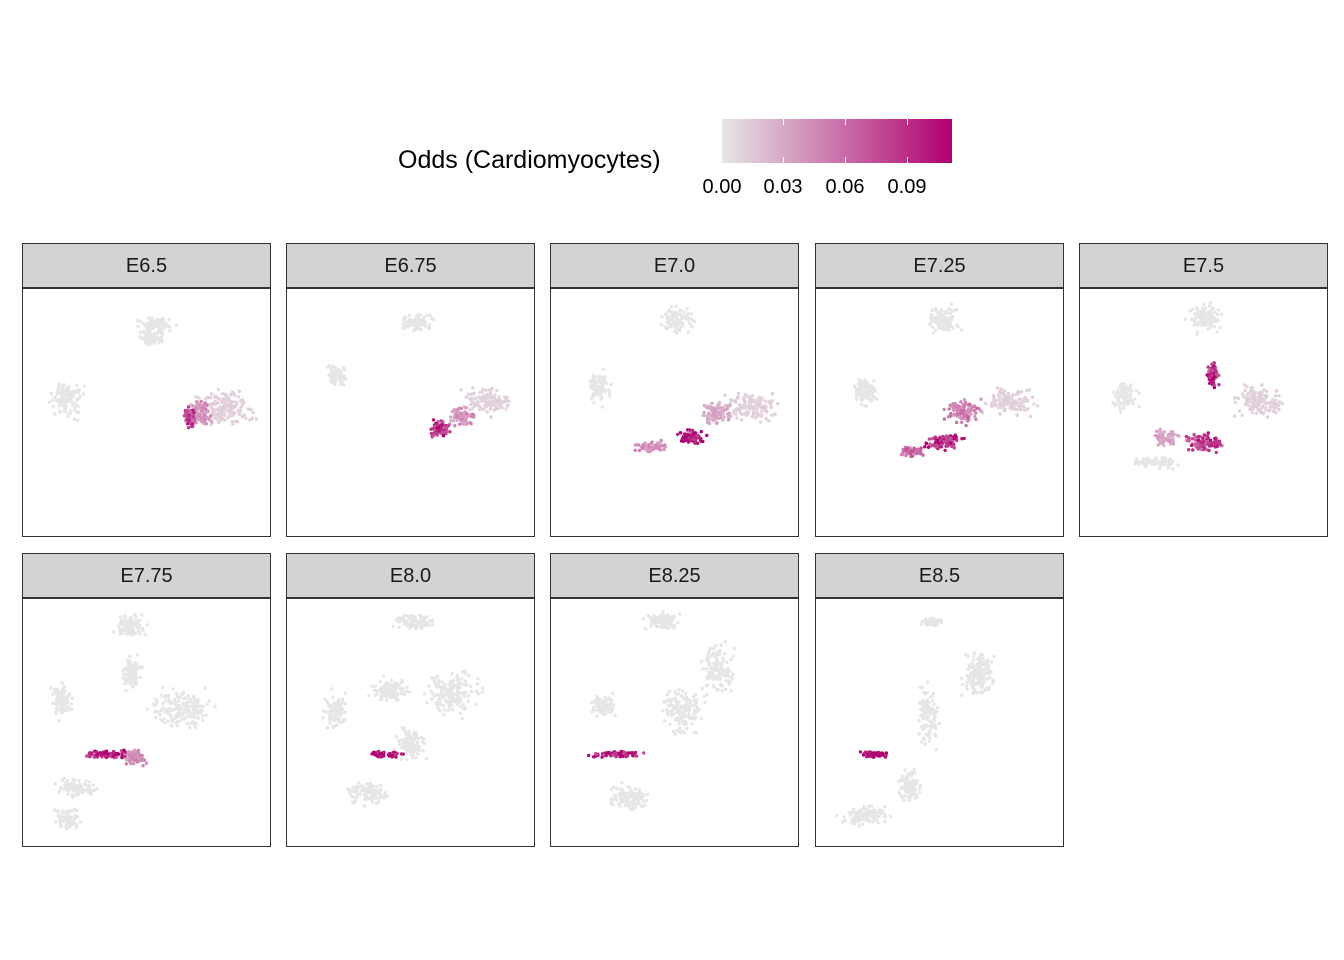  I want to click on facet-label: E6.75, so click(410, 266).